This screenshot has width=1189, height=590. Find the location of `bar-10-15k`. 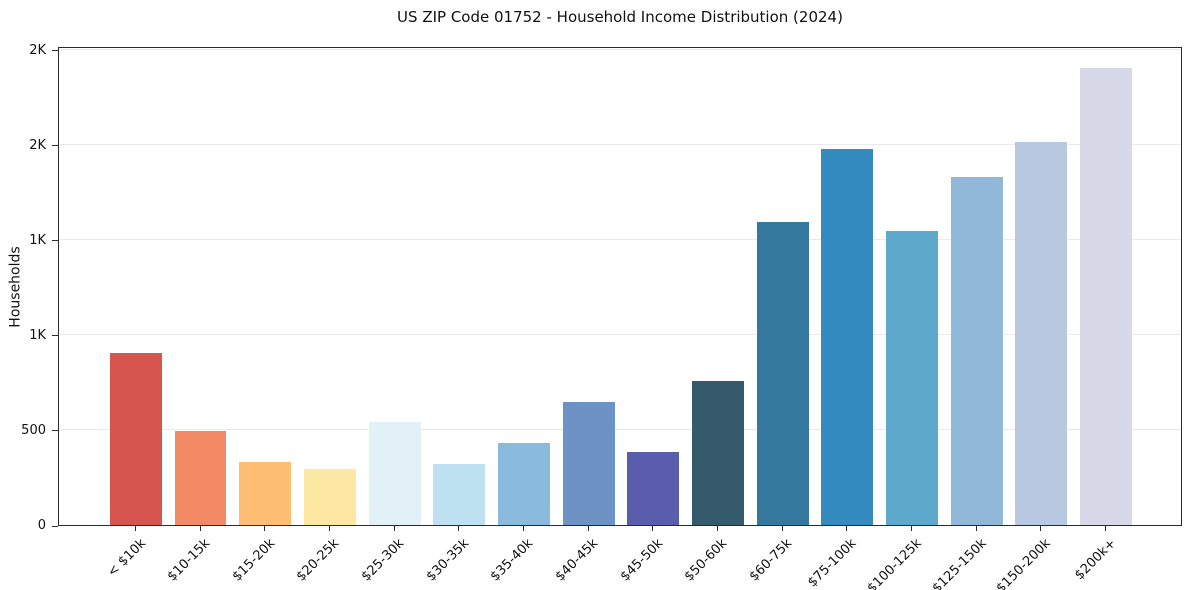

bar-10-15k is located at coordinates (200, 477).